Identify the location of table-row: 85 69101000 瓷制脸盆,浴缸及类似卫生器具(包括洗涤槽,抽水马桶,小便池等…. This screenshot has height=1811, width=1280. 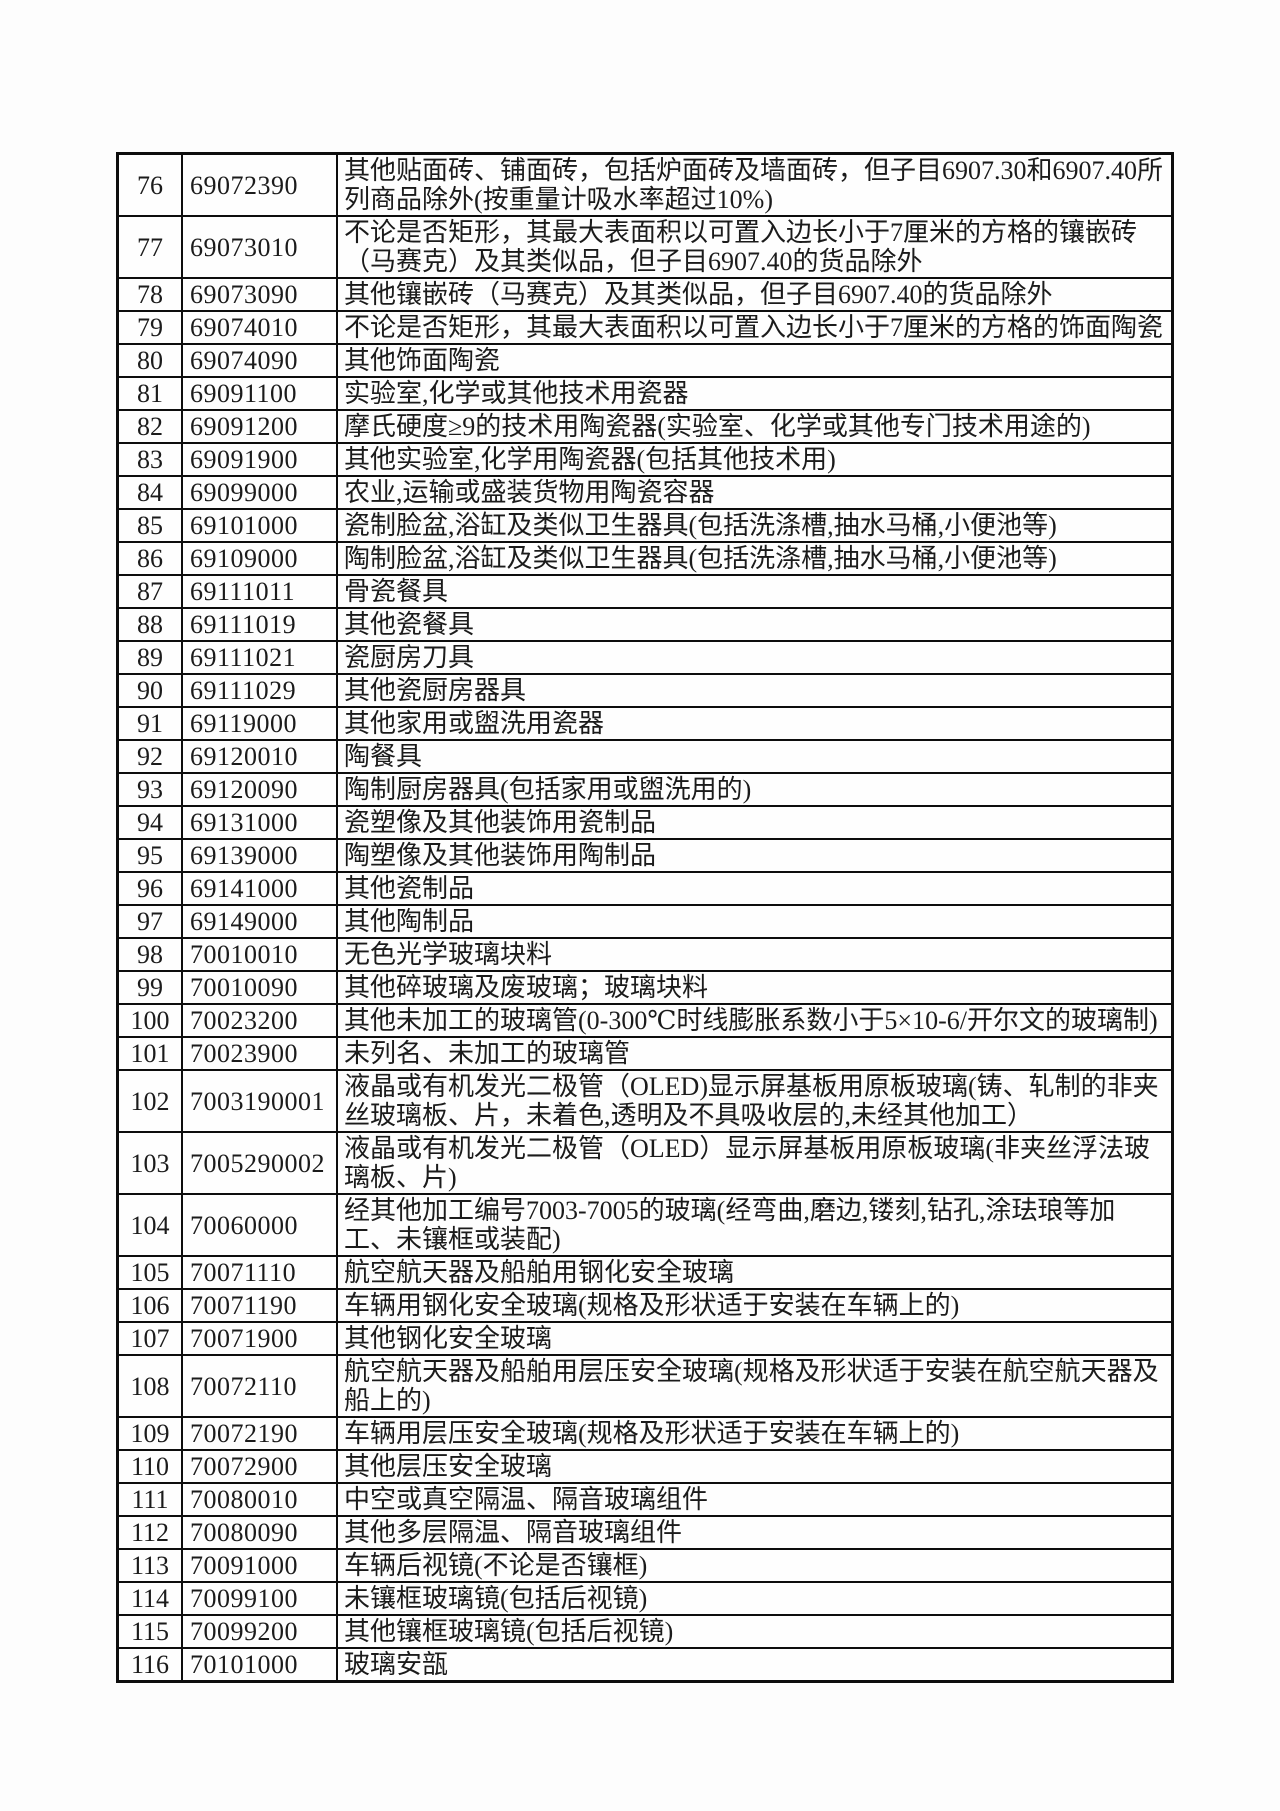
(645, 525).